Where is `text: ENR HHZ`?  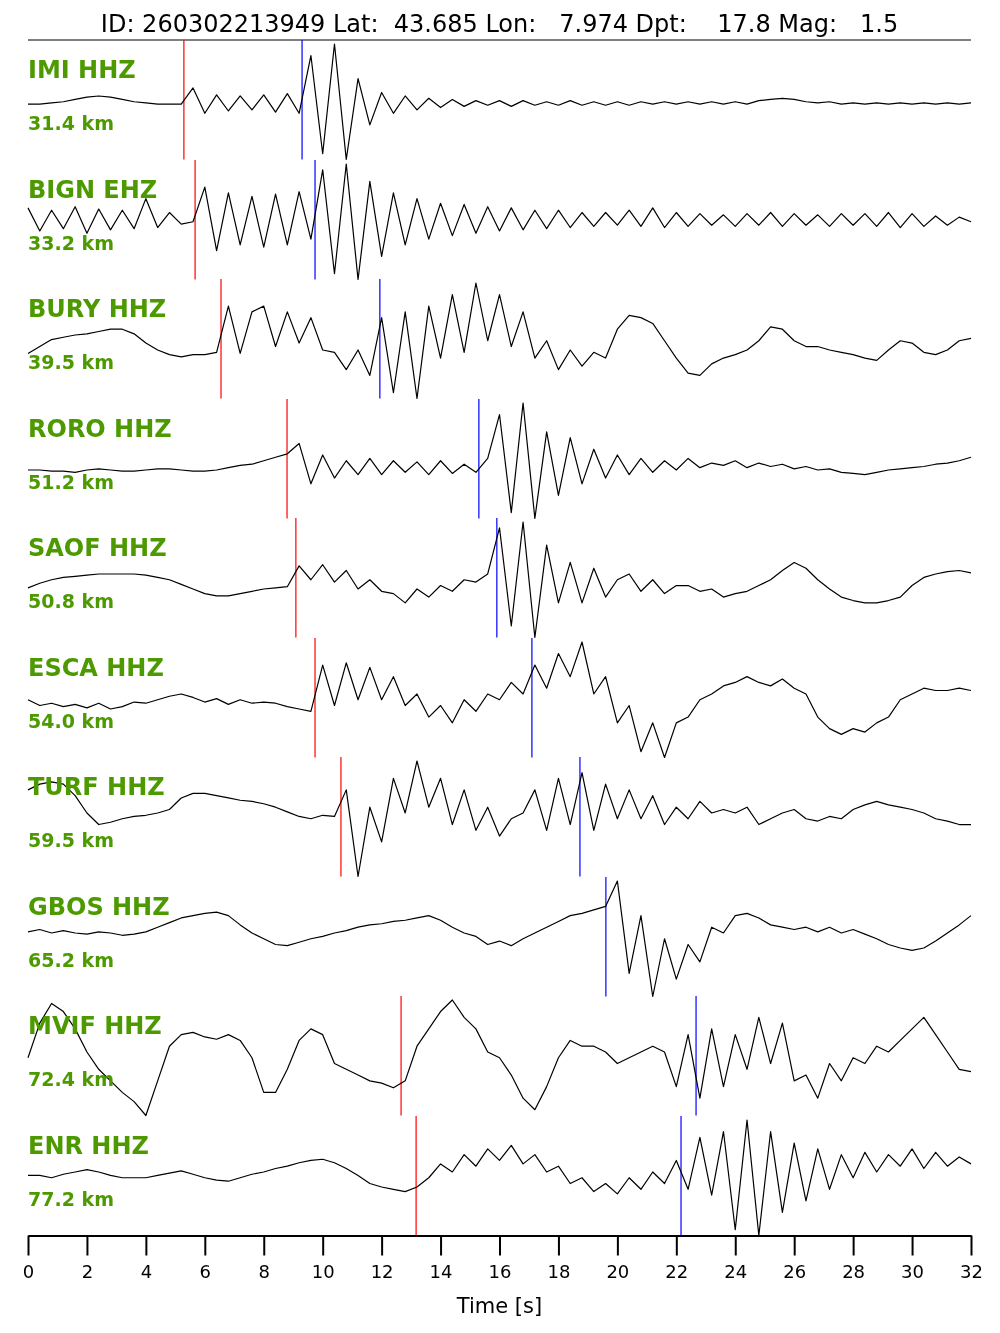
text: ENR HHZ is located at coordinates (88, 1145).